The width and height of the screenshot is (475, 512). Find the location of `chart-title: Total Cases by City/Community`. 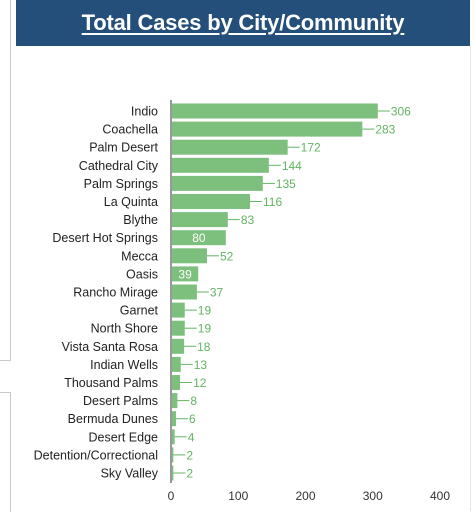

chart-title: Total Cases by City/Community is located at coordinates (243, 22).